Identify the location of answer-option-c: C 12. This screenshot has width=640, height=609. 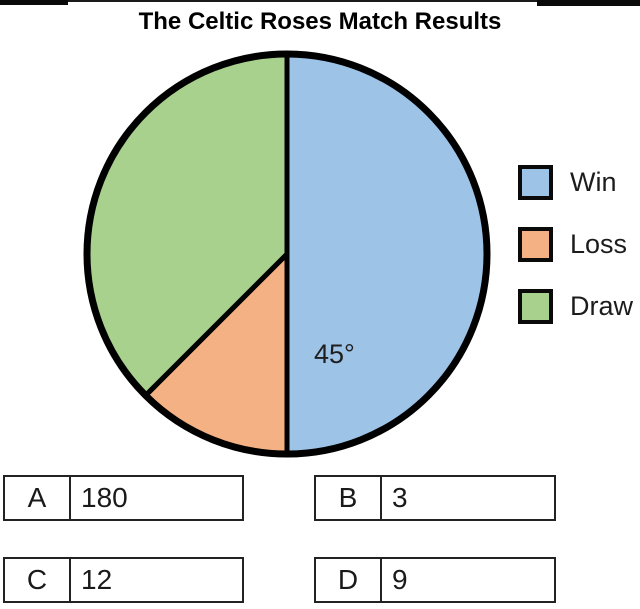
(123, 580).